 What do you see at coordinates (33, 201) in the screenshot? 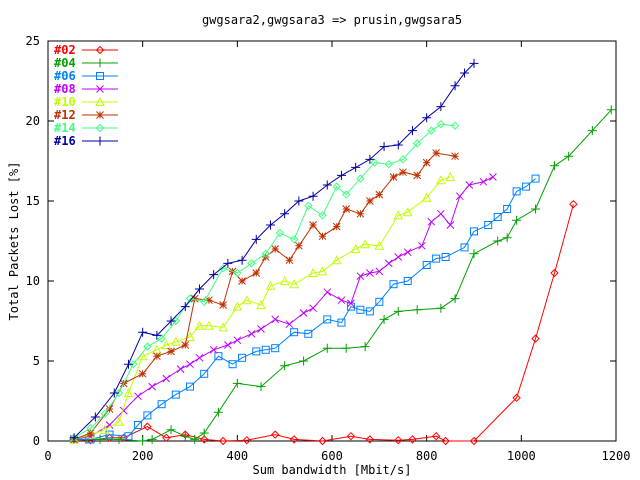
I see `y-tick-label: 15` at bounding box center [33, 201].